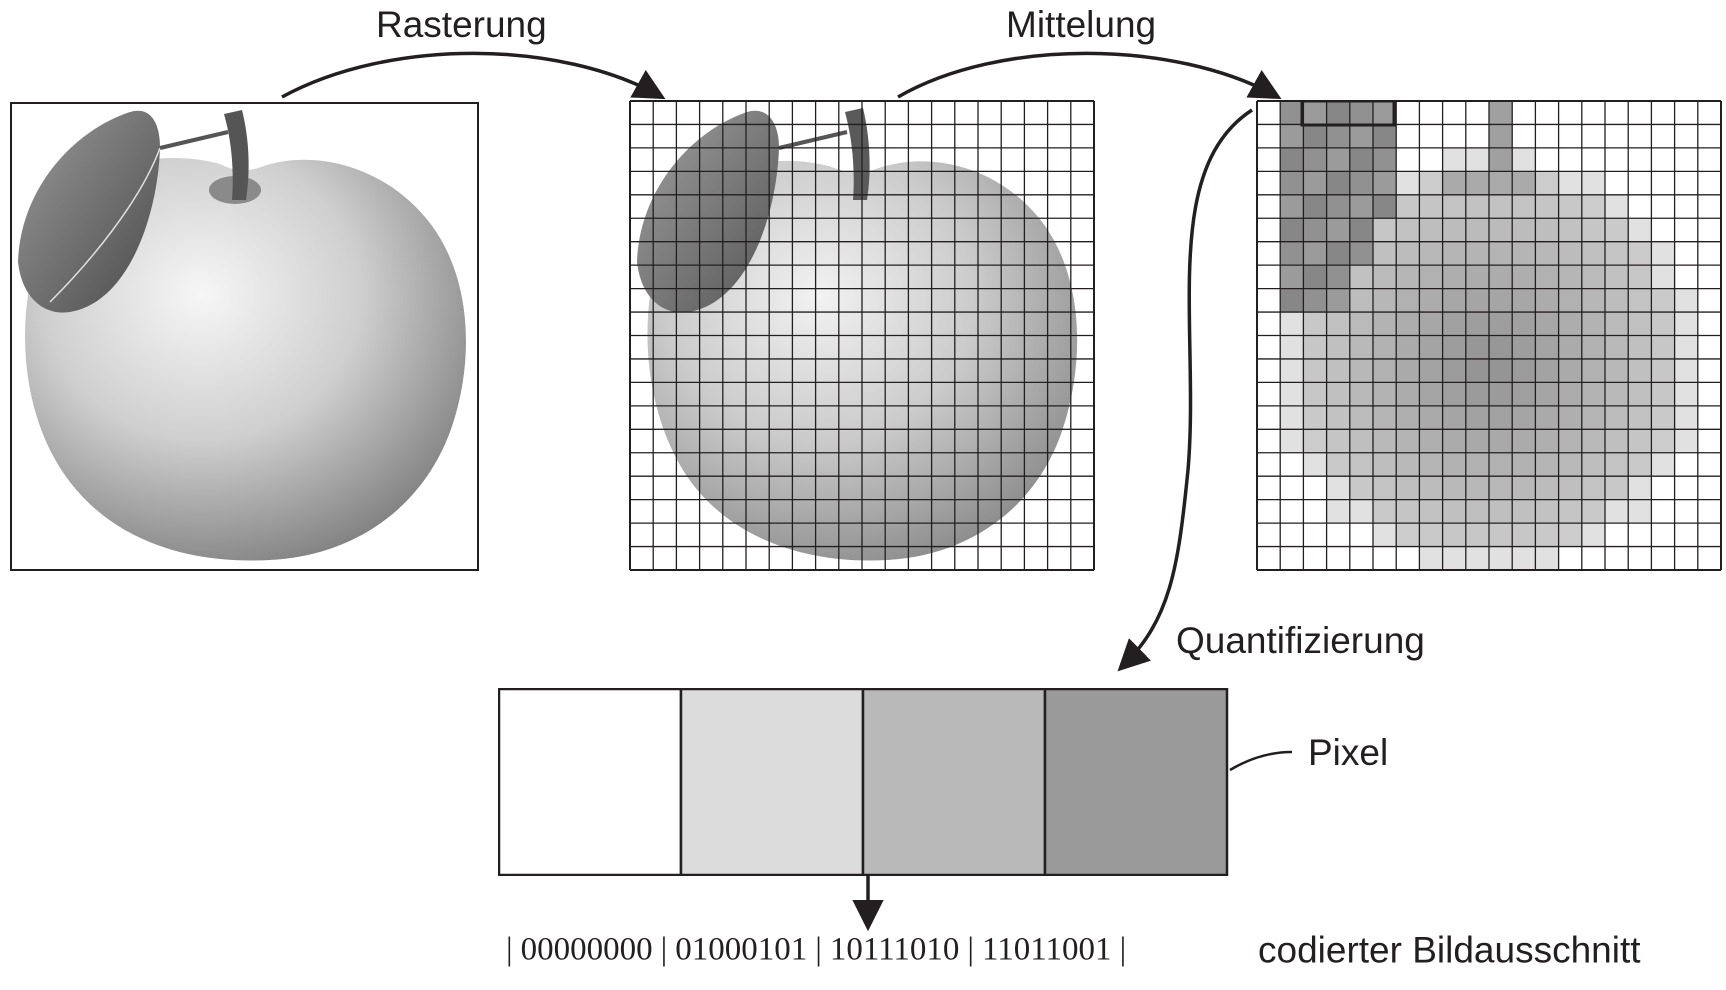 The image size is (1726, 990). Describe the element at coordinates (586, 949) in the screenshot. I see `code-0: 00000000` at that location.